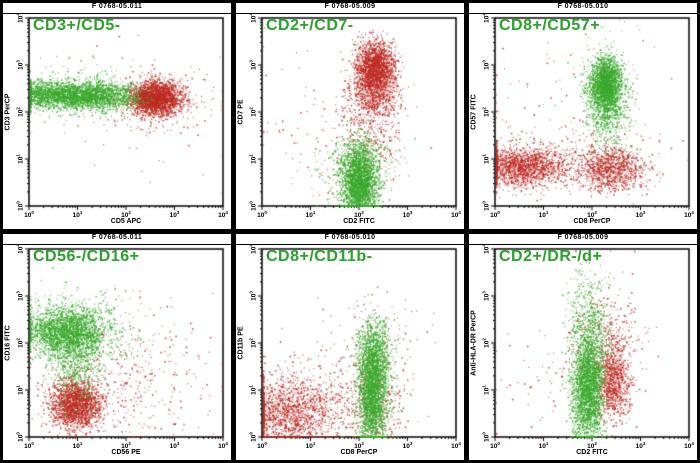  I want to click on y-axis-label: CD16 FITC, so click(8, 343).